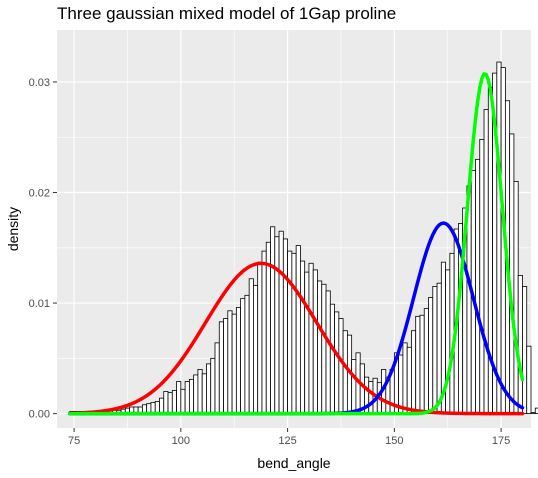 Image resolution: width=538 pixels, height=478 pixels. I want to click on x-tick-label: 175, so click(501, 441).